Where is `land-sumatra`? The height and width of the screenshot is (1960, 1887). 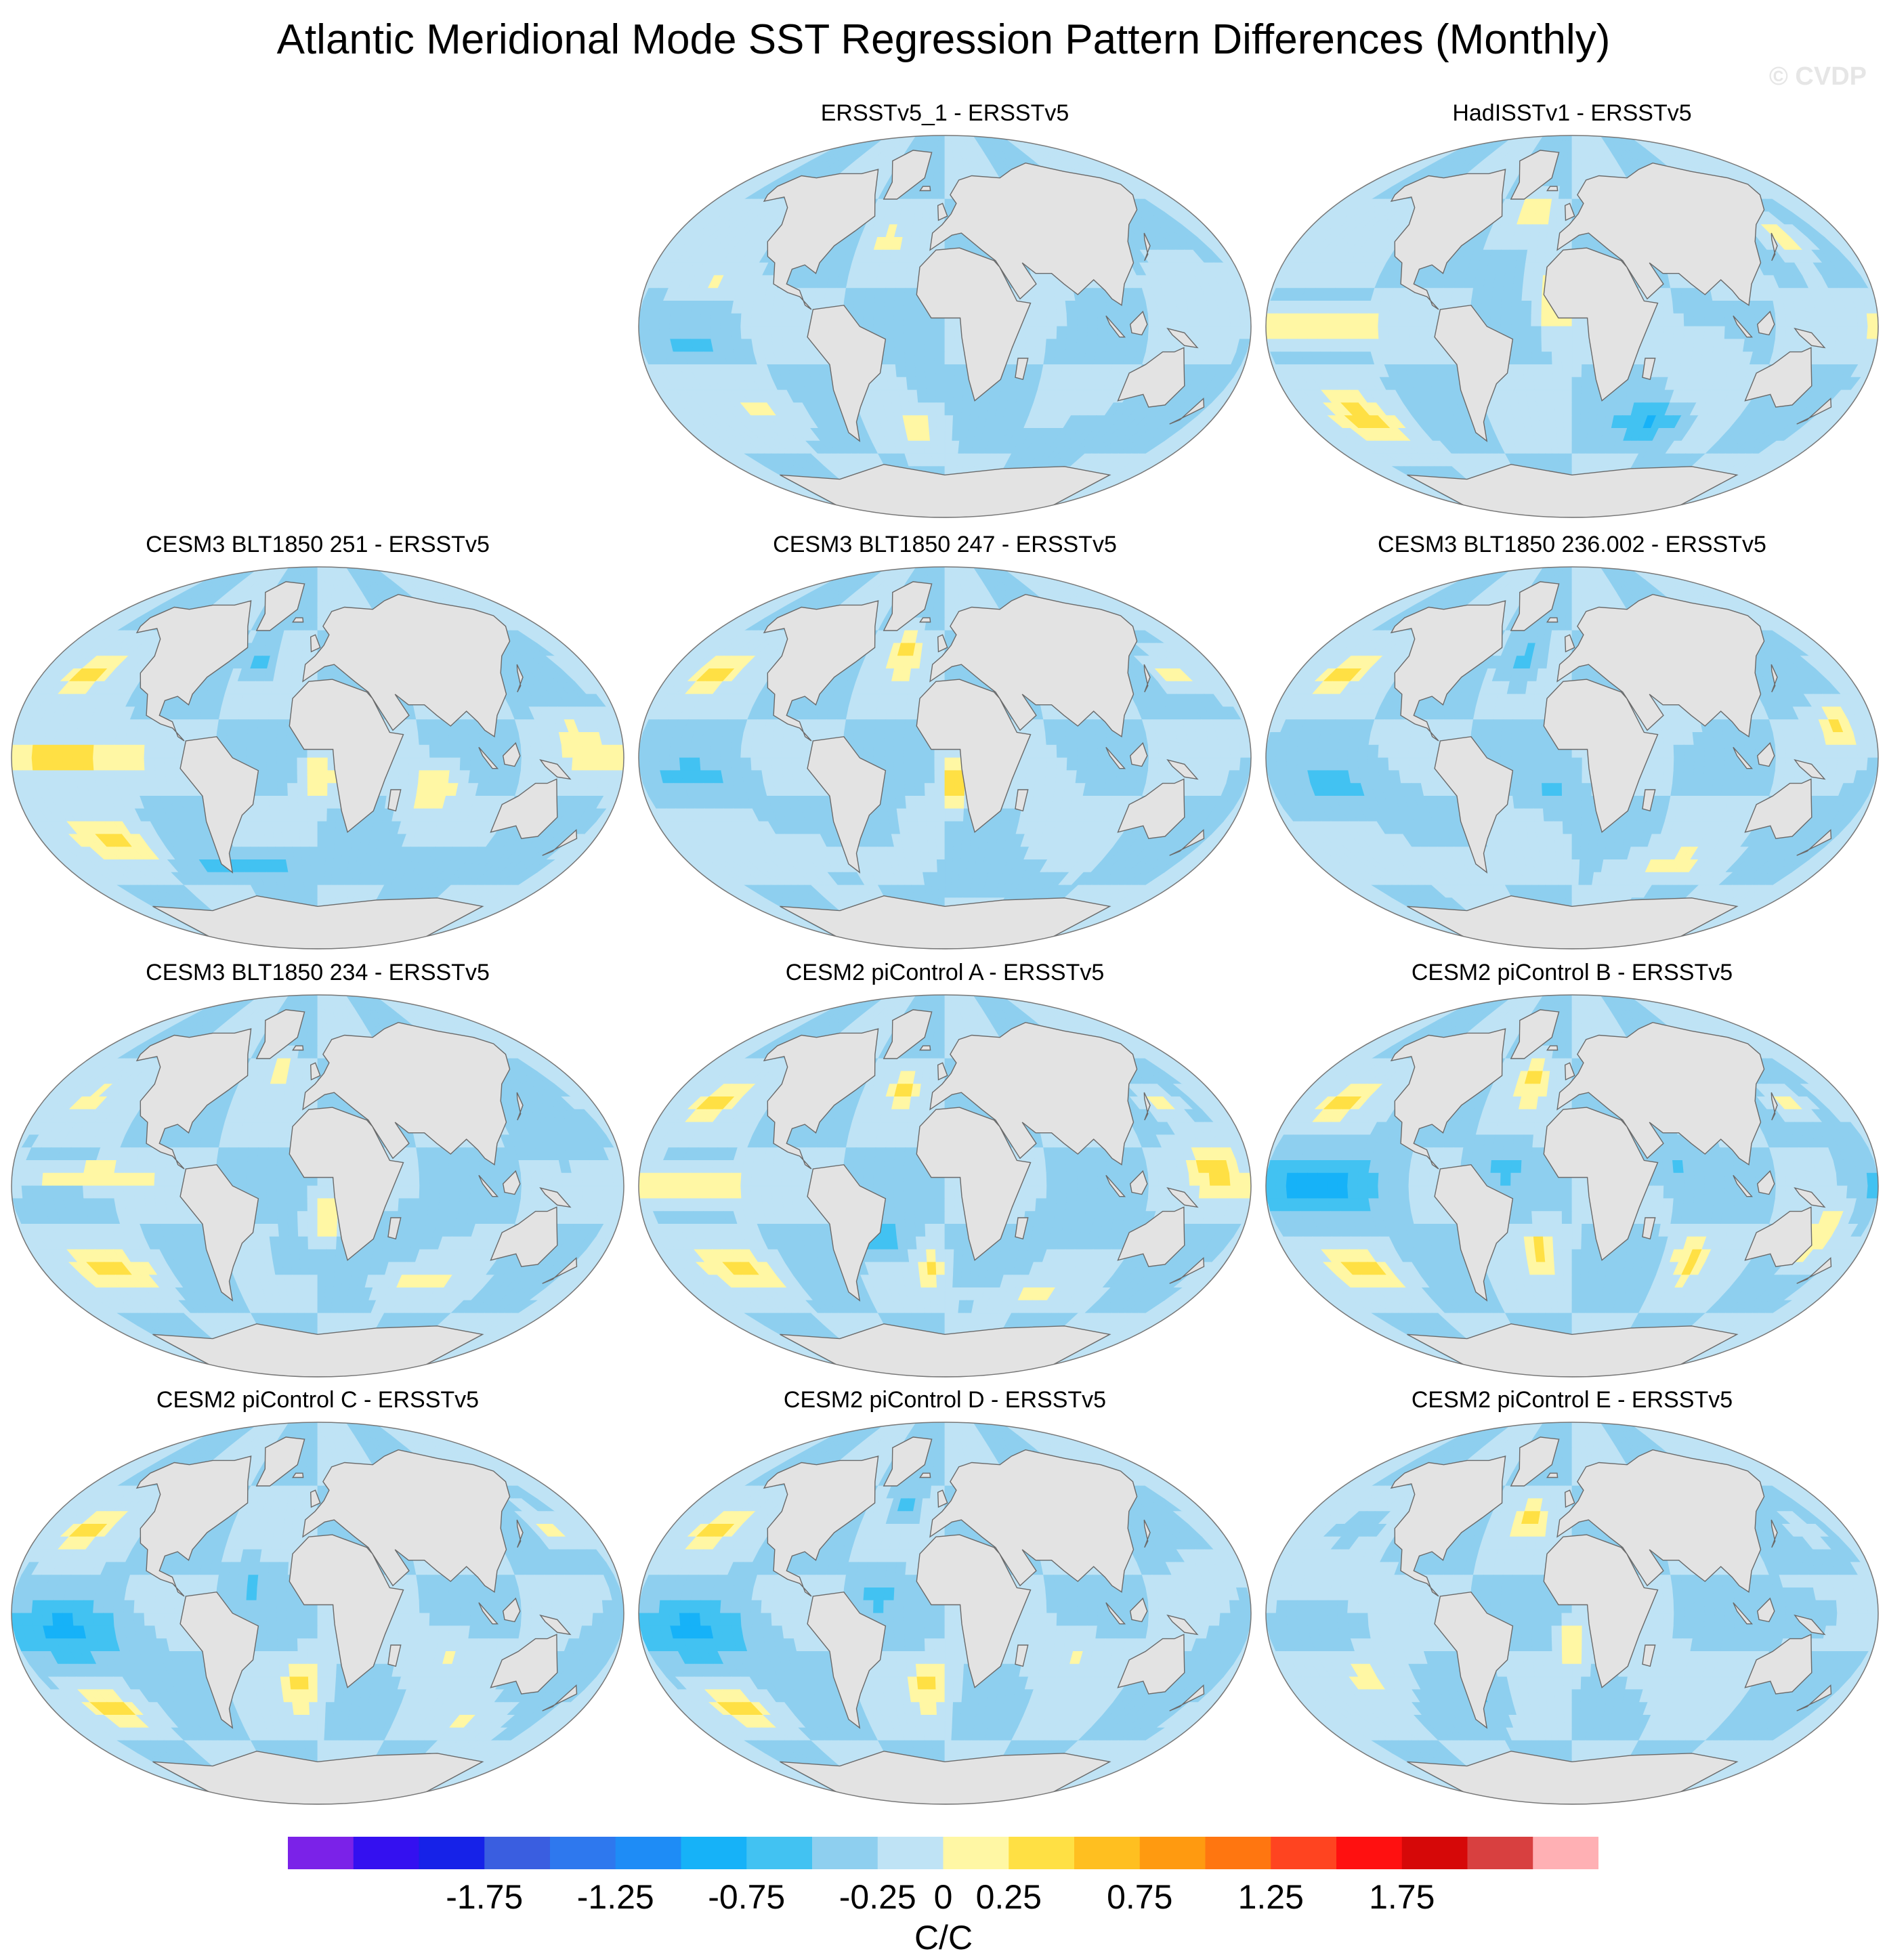
land-sumatra is located at coordinates (1116, 326).